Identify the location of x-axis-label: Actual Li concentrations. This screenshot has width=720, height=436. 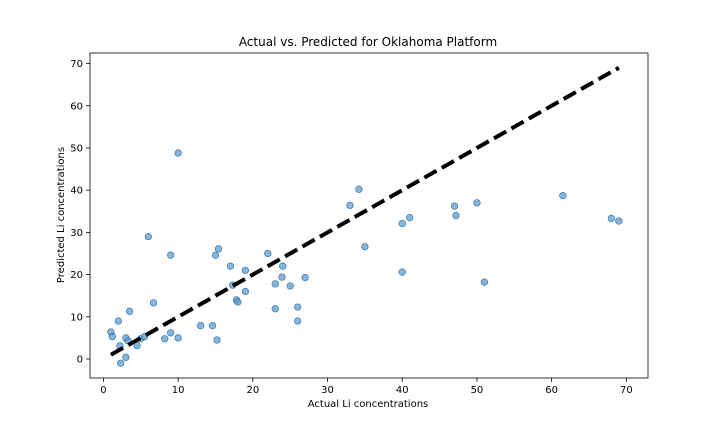
(368, 404).